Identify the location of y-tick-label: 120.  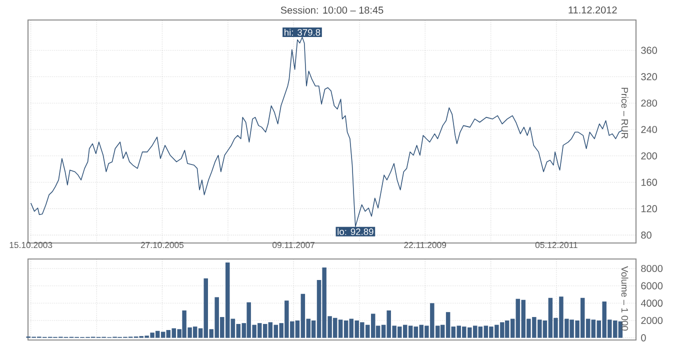
(649, 208).